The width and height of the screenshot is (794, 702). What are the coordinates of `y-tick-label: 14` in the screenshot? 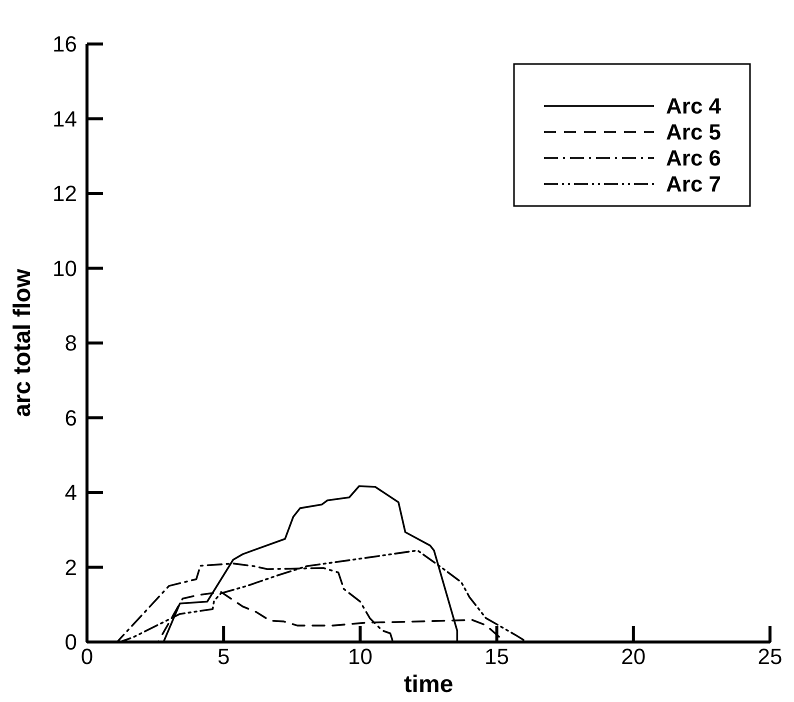 It's located at (64, 119).